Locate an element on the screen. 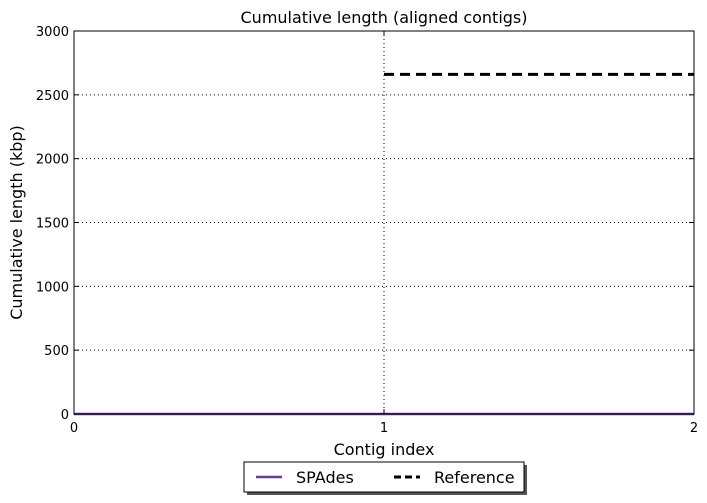 The width and height of the screenshot is (707, 503). y-tick-label: 500 is located at coordinates (56, 351).